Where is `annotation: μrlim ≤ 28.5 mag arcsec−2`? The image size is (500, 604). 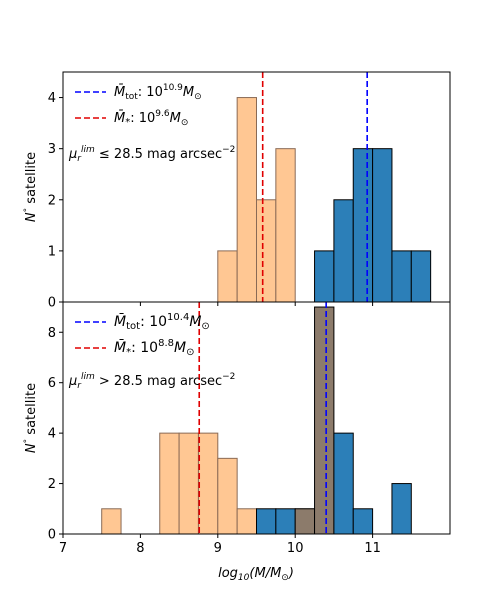
annotation: μrlim ≤ 28.5 mag arcsec−2 is located at coordinates (151, 154).